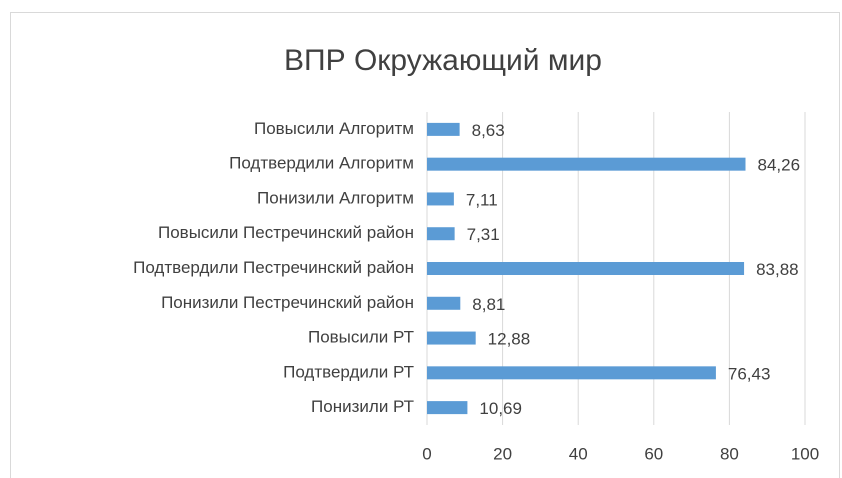 This screenshot has width=842, height=478. What do you see at coordinates (502, 453) in the screenshot?
I see `x-tick-label: 20` at bounding box center [502, 453].